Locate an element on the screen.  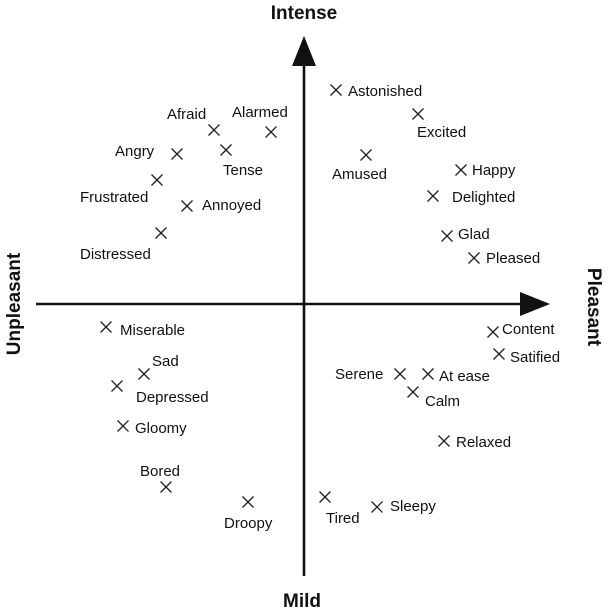
label-bored: Bored is located at coordinates (160, 471).